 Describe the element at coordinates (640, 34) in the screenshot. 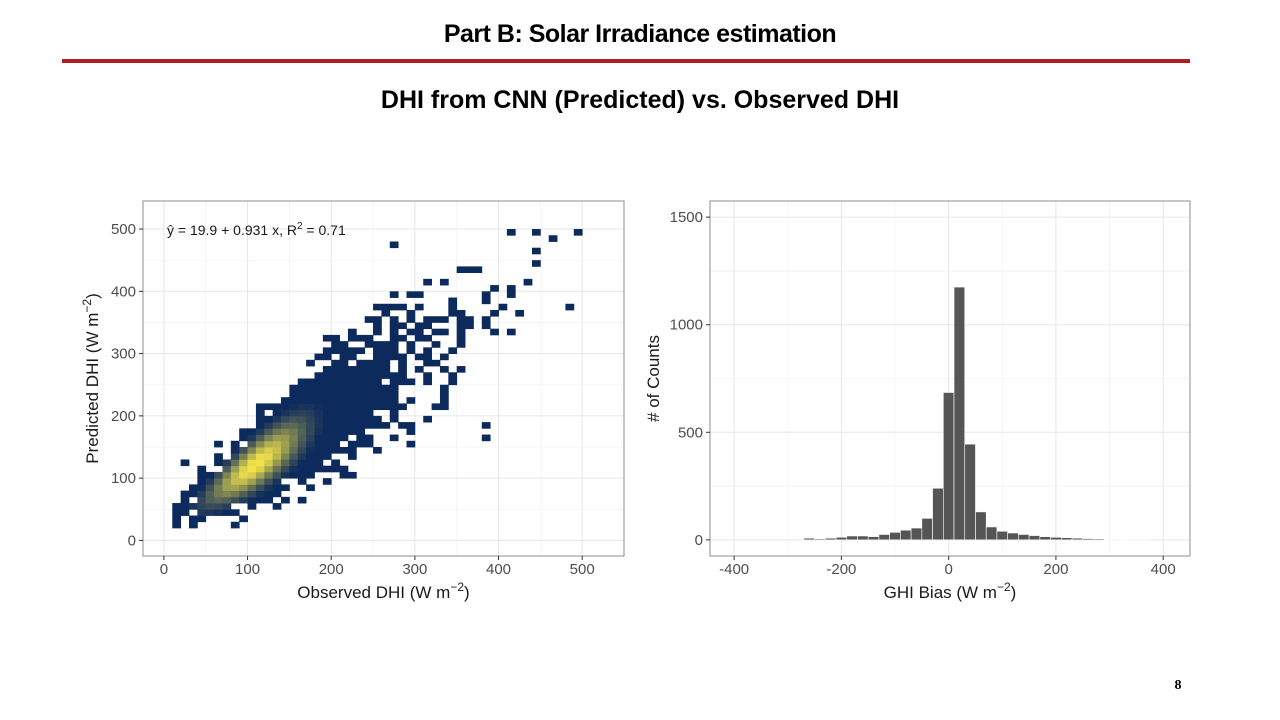

I see `slide-title: Part B: Solar Irradiance estimation` at that location.